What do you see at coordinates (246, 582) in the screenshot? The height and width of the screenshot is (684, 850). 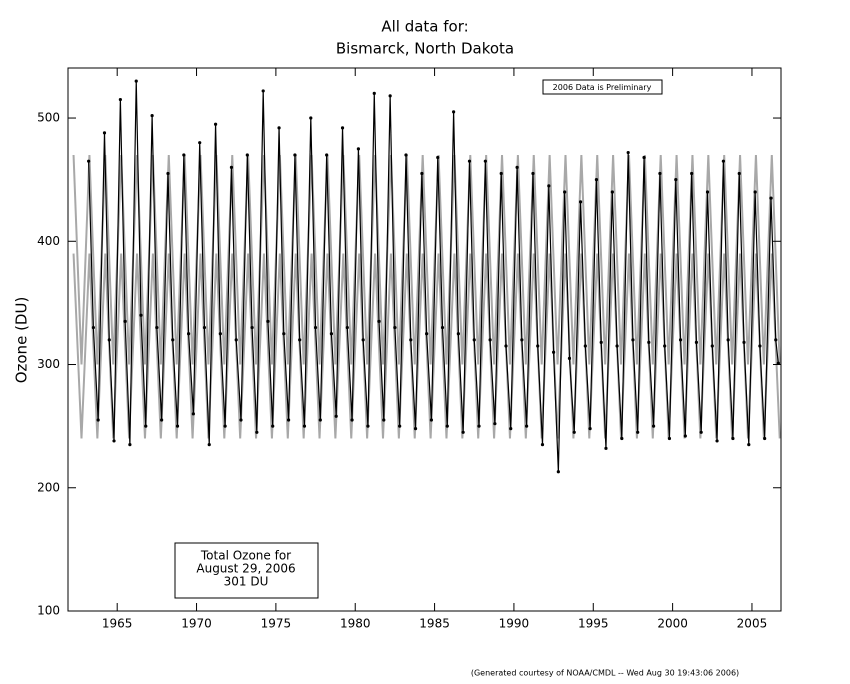 I see `info-text: 301 DU` at bounding box center [246, 582].